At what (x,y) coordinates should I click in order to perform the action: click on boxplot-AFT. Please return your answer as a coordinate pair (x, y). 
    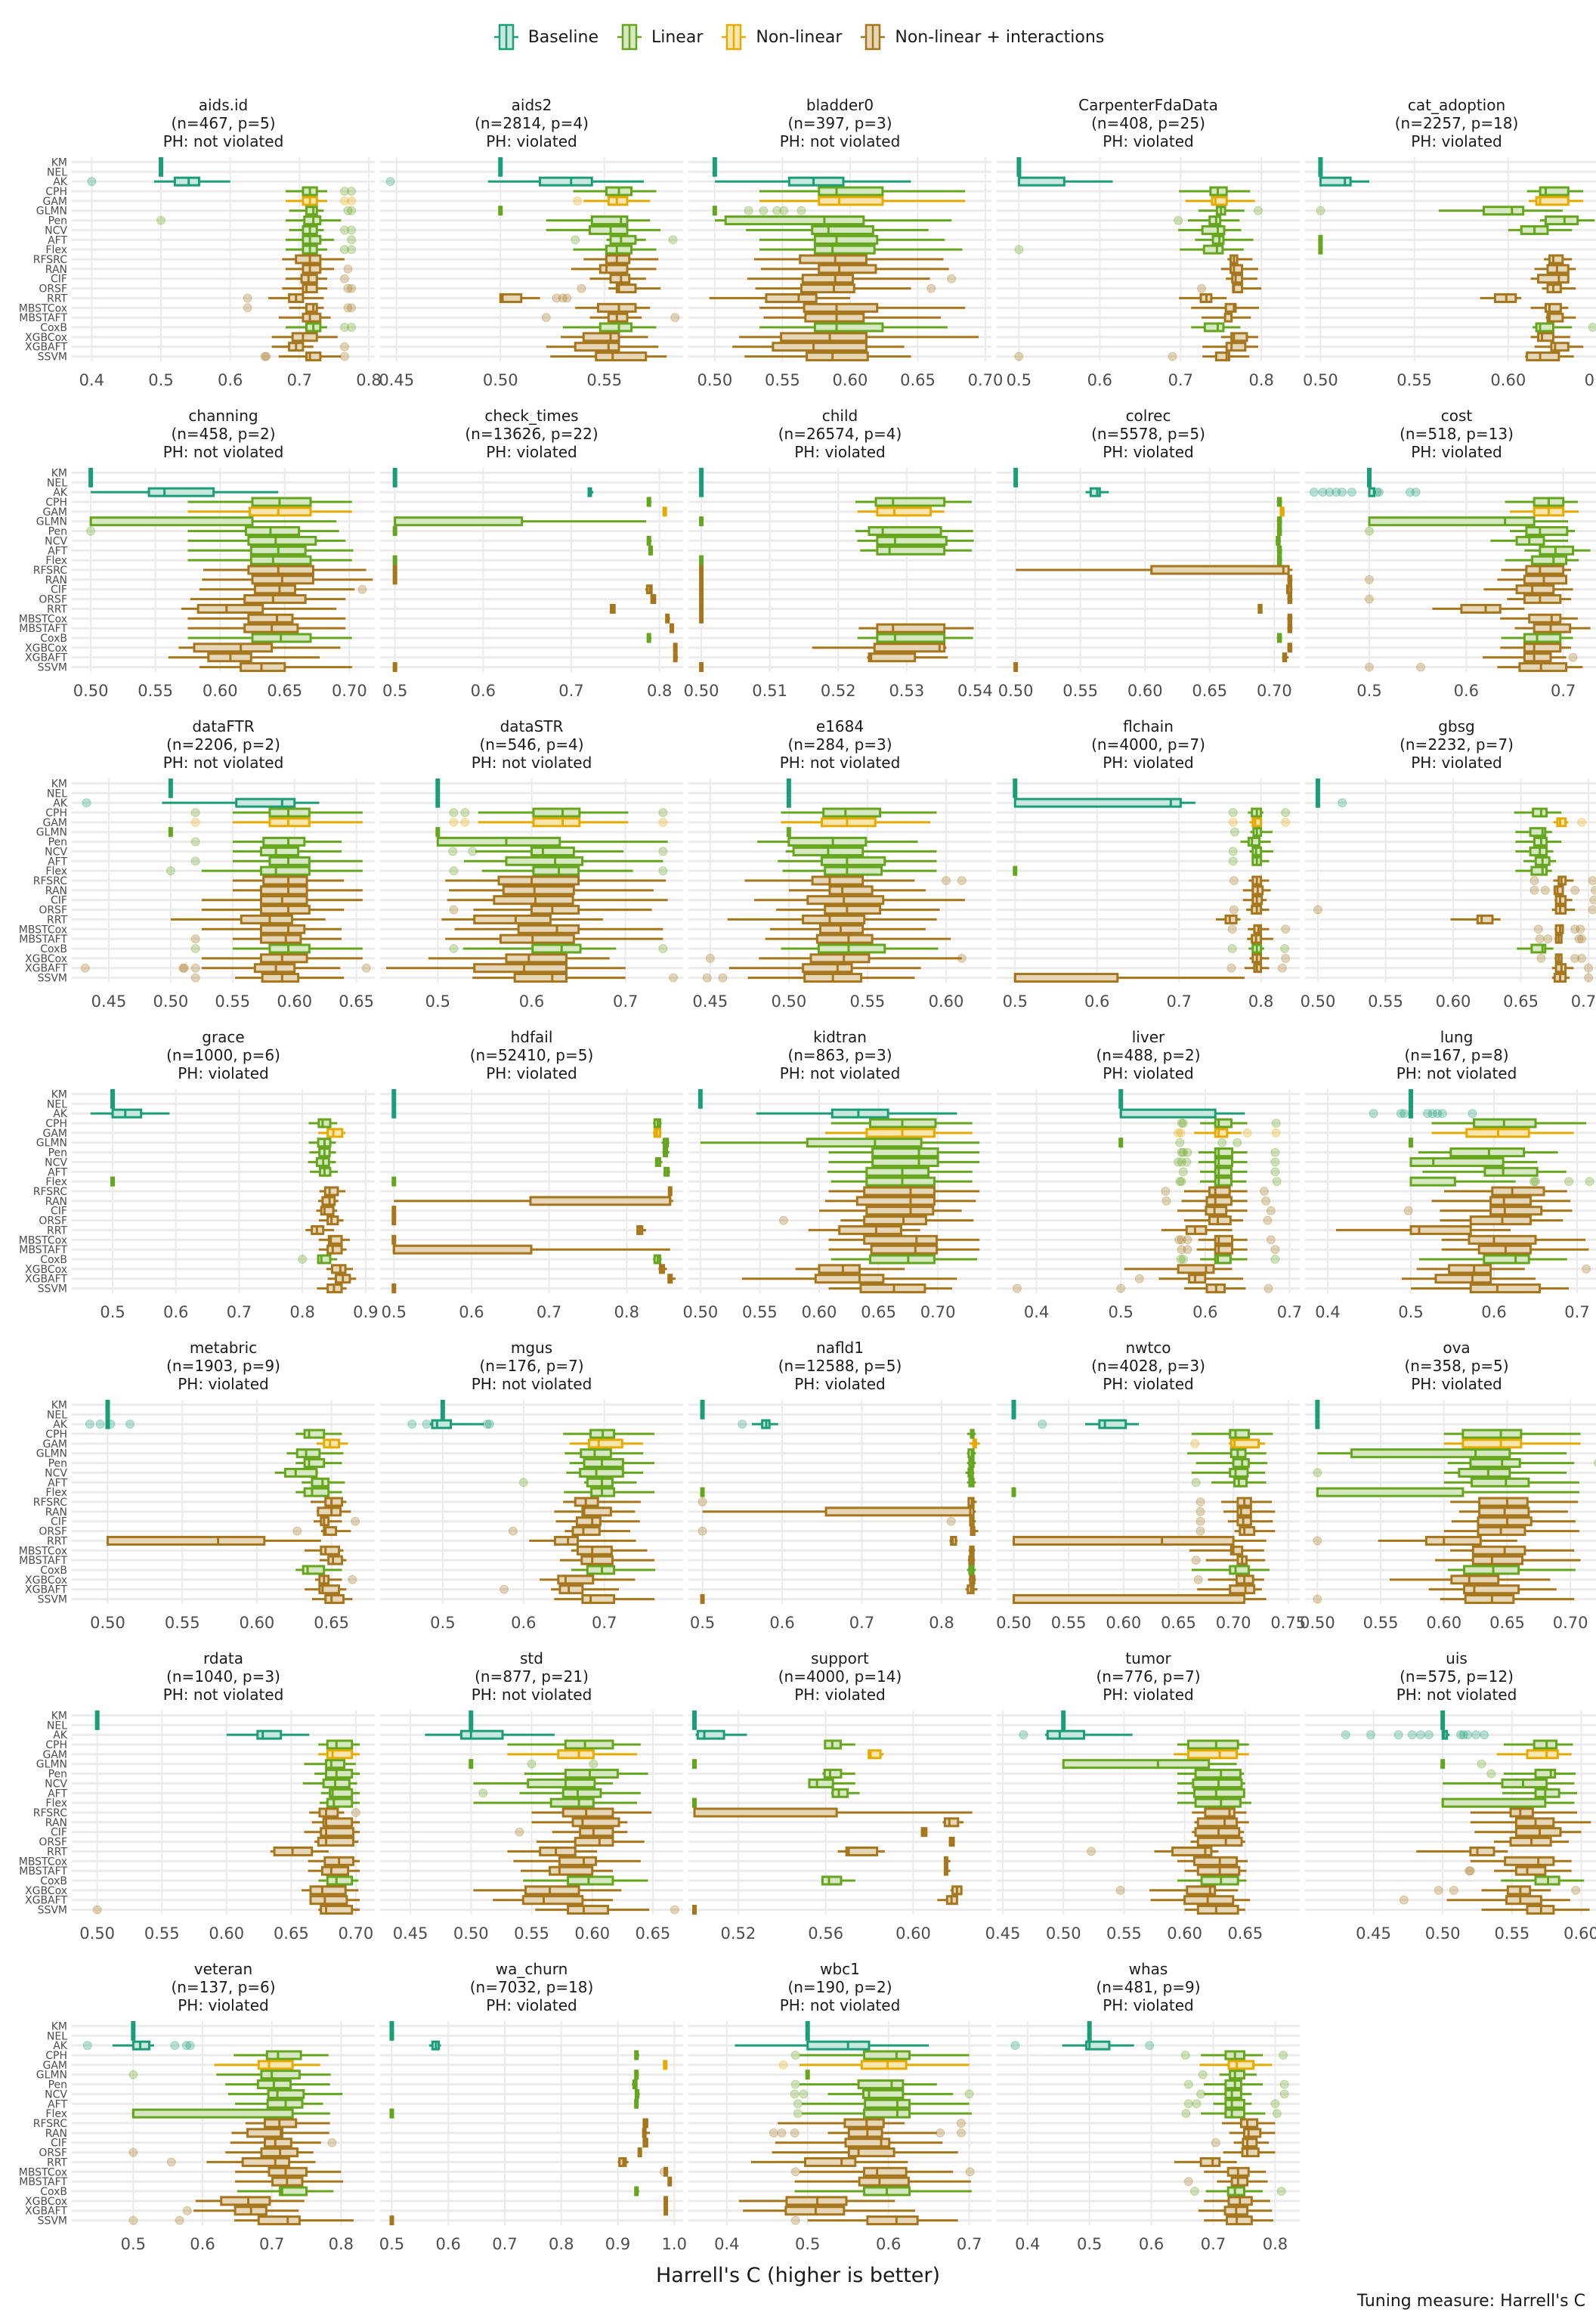
    Looking at the image, I should click on (1511, 1482).